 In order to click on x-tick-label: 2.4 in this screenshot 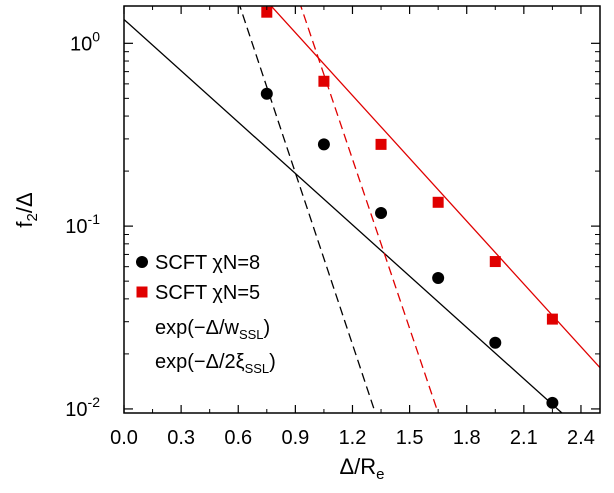, I will do `click(581, 438)`.